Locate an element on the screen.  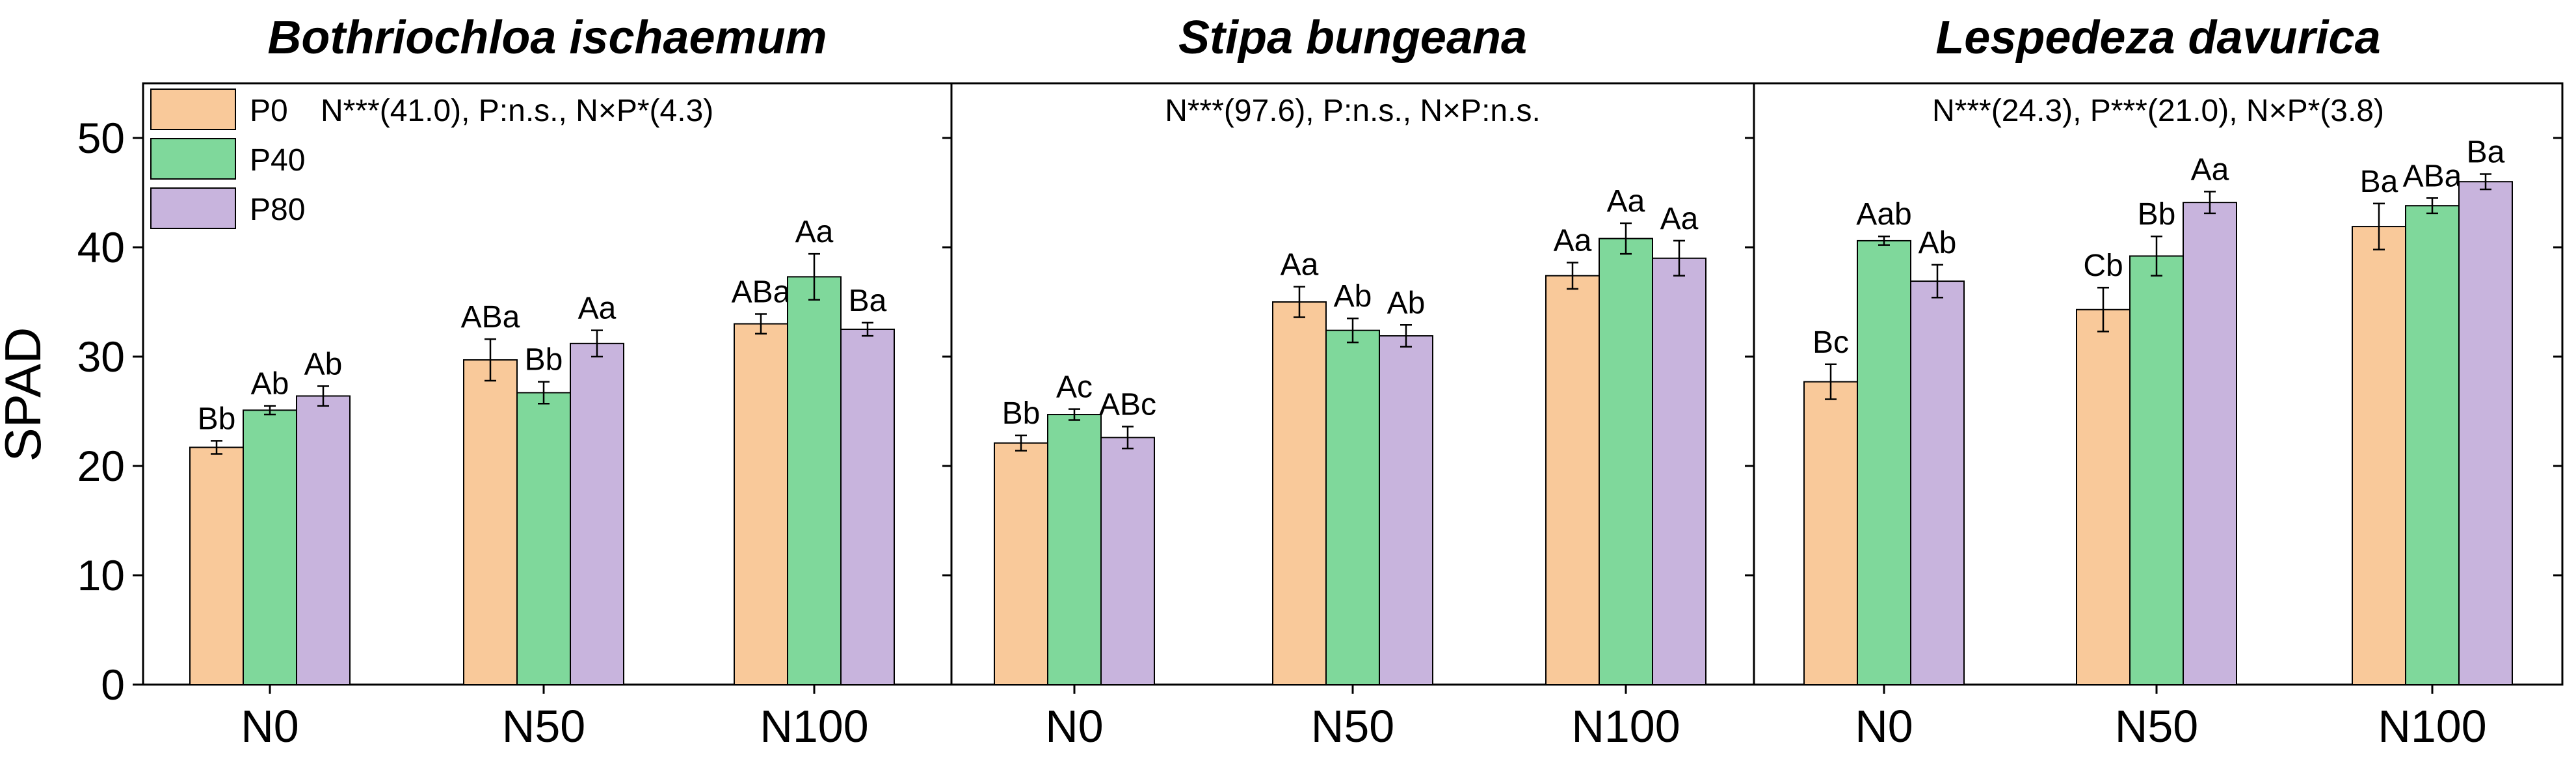
bar-label: Cb is located at coordinates (2103, 266).